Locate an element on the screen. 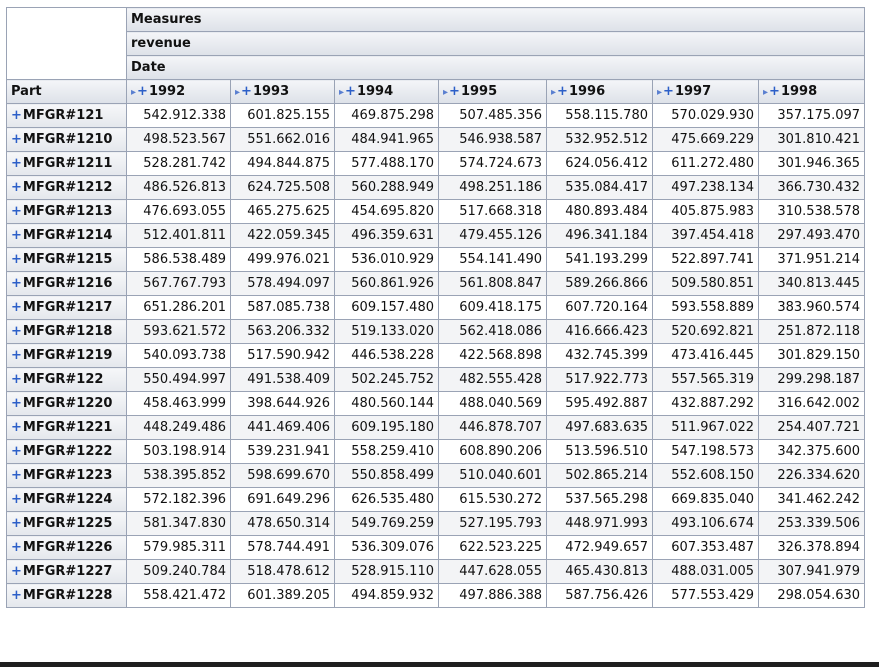 This screenshot has width=879, height=667. part-label: MFGR#1226 is located at coordinates (67, 547).